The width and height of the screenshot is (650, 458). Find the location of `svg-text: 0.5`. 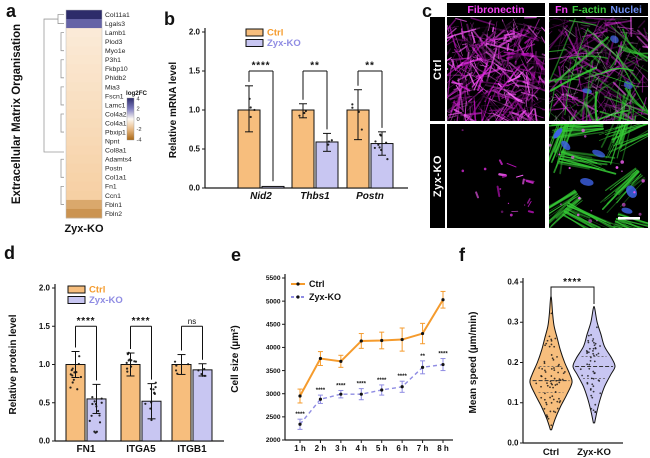

svg-text: 0.5 is located at coordinates (45, 402).